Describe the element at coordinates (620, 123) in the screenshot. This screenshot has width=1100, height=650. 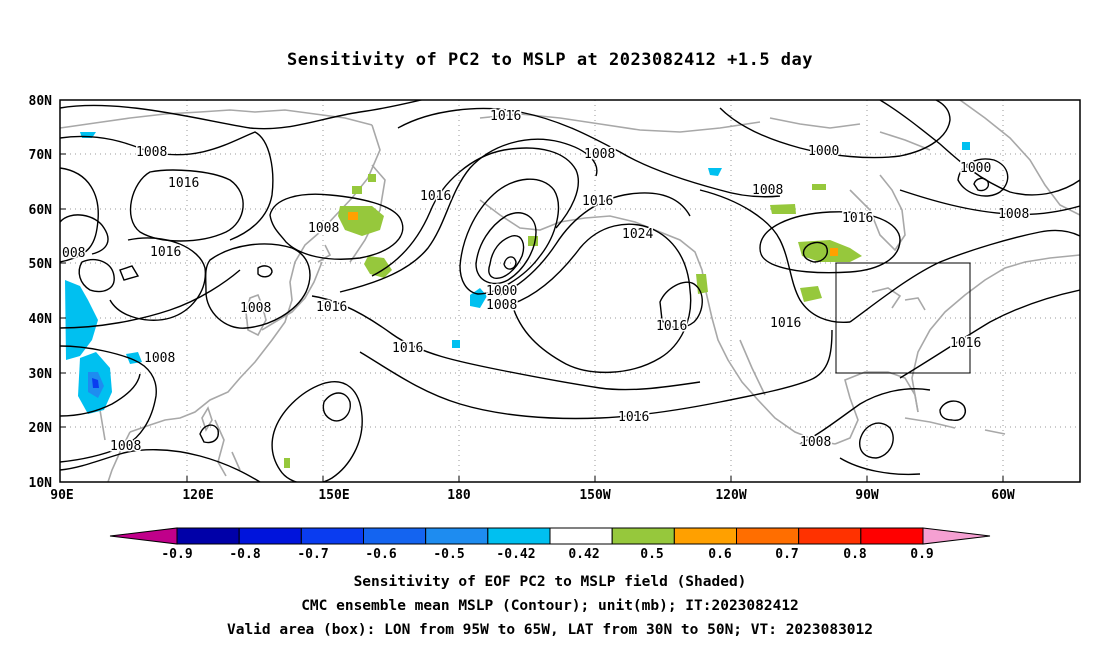
I see `coast-alaska-north` at that location.